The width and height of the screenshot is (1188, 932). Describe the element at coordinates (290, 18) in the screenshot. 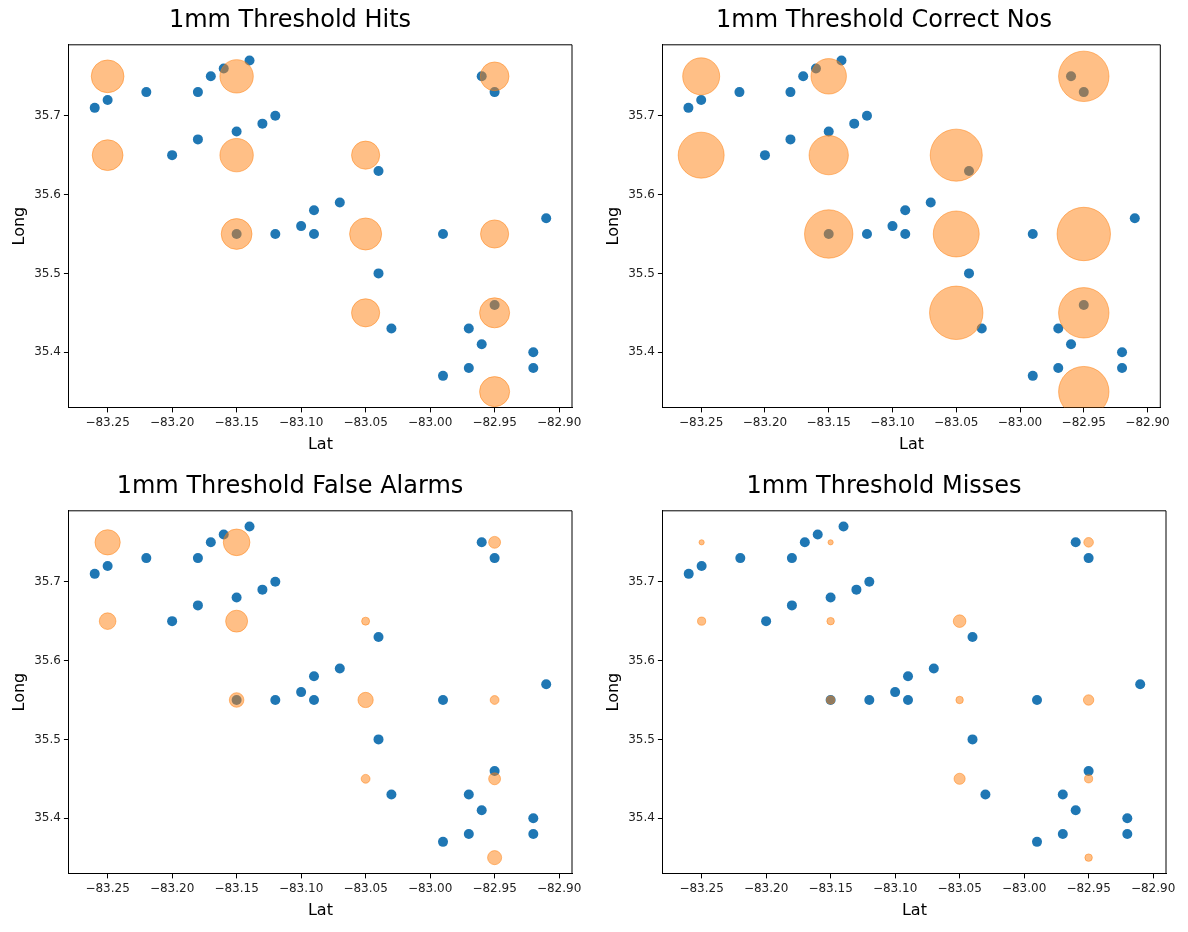

I see `chart-title: 1mm Threshold Hits` at that location.